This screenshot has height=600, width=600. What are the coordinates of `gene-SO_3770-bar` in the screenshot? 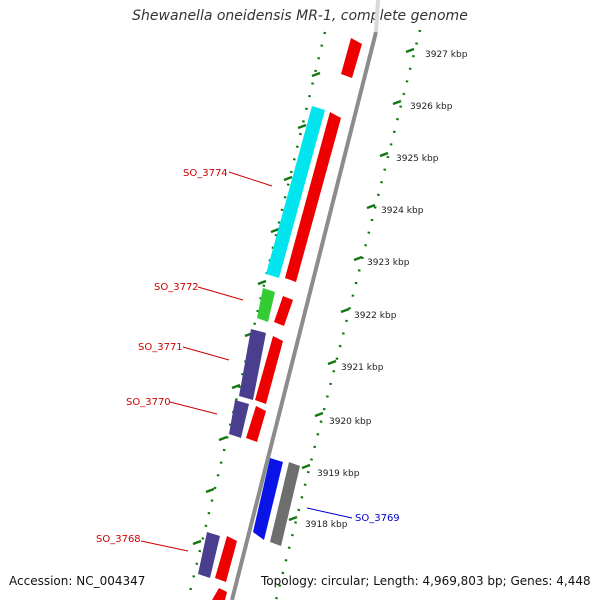 It's located at (239, 419).